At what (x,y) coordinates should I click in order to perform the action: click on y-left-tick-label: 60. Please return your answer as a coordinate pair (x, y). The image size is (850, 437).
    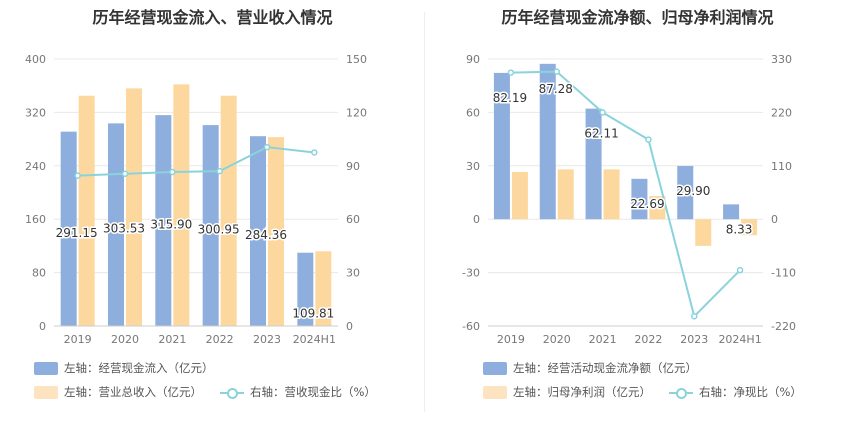
    Looking at the image, I should click on (473, 112).